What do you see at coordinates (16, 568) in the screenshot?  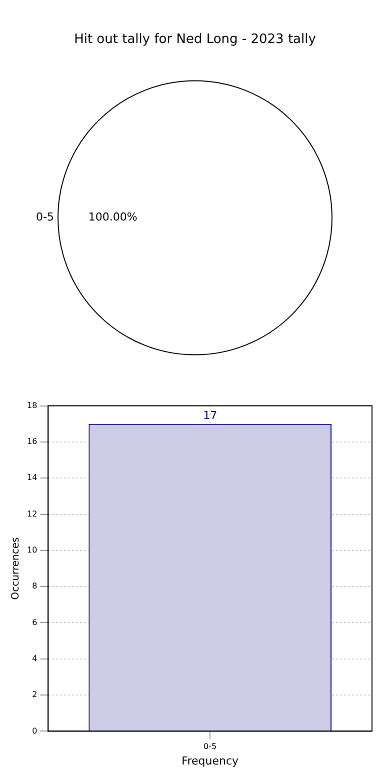 I see `y-axis-title: Occurrences` at bounding box center [16, 568].